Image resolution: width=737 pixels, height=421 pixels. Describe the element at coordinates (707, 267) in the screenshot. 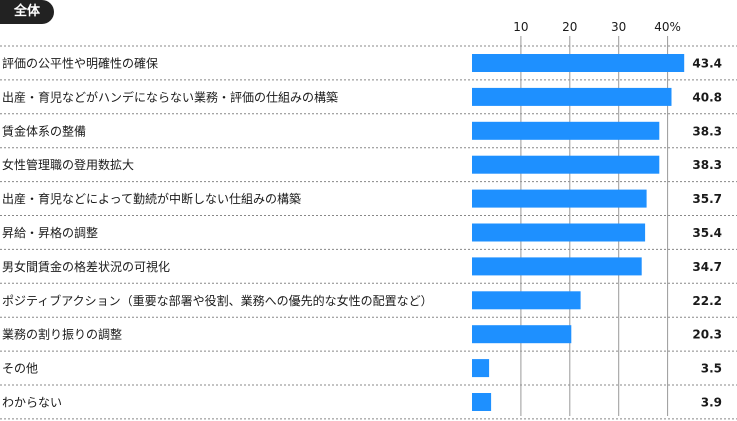

I see `value-label: 34.7` at that location.